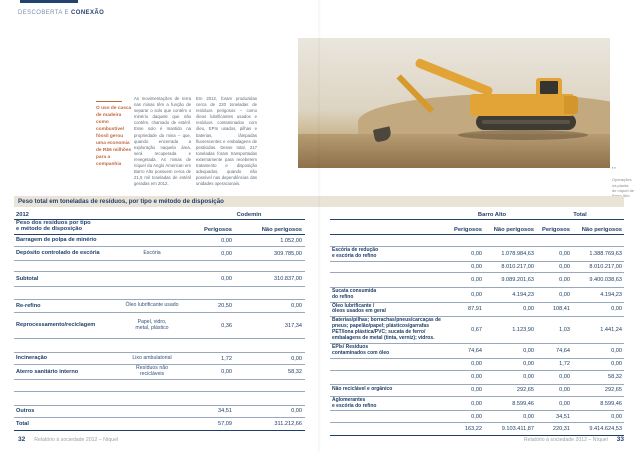  What do you see at coordinates (614, 168) in the screenshot?
I see `caption-marker-icon: ▪▪` at bounding box center [614, 168].